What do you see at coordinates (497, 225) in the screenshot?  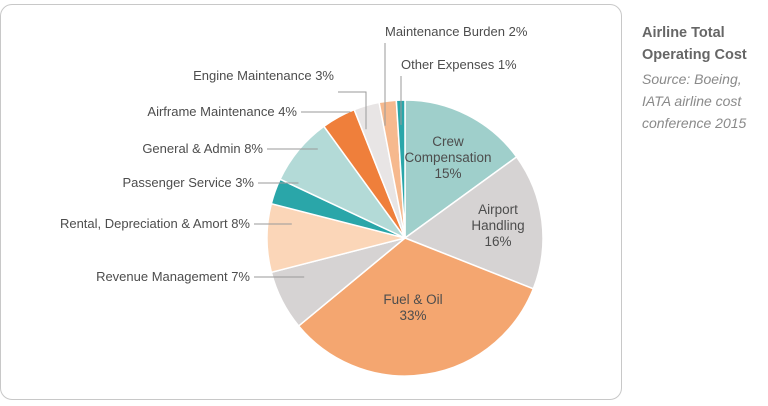 I see `slice-label-airport-handling: Airport Handling 16%` at bounding box center [497, 225].